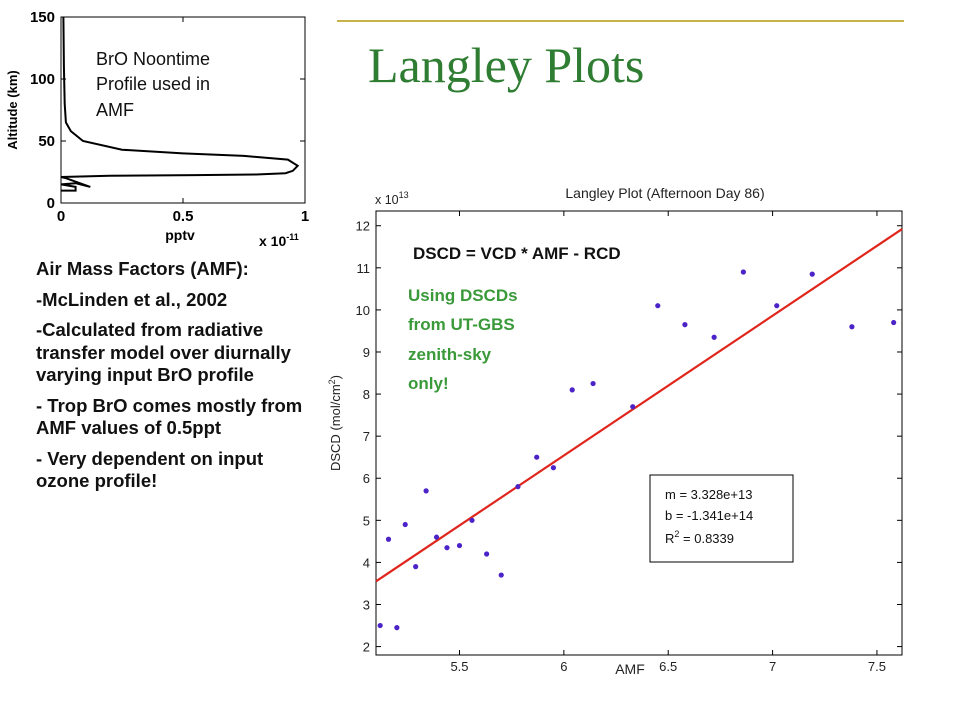  What do you see at coordinates (699, 537) in the screenshot?
I see `langley-stats-r2: R2 = 0.8339` at bounding box center [699, 537].